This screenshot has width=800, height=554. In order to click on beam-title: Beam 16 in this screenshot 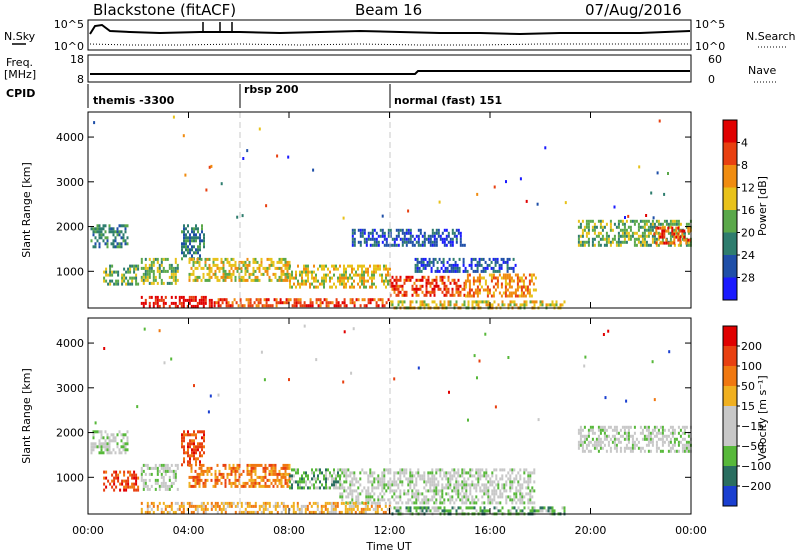, I will do `click(388, 10)`.